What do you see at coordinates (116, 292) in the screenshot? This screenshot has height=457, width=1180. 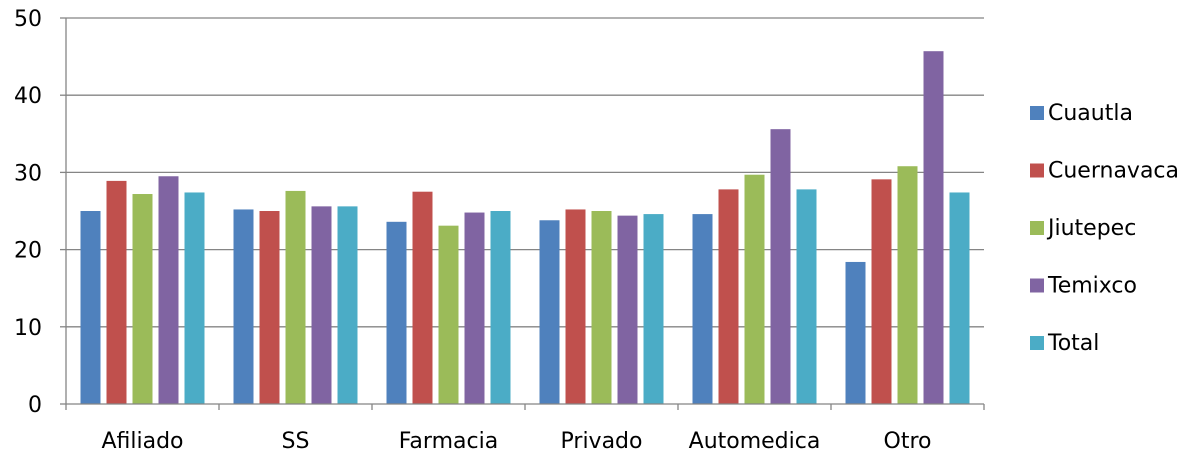 I see `bar-afiliado-cuernavaca` at bounding box center [116, 292].